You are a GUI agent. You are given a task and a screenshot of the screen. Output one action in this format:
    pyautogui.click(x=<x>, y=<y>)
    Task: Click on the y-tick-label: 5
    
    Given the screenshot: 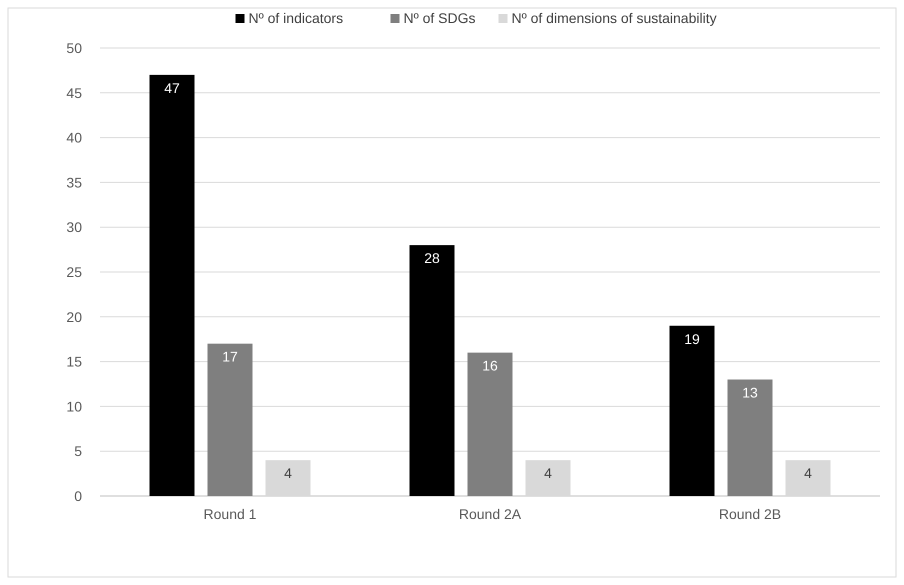 What is the action you would take?
    pyautogui.click(x=78, y=451)
    